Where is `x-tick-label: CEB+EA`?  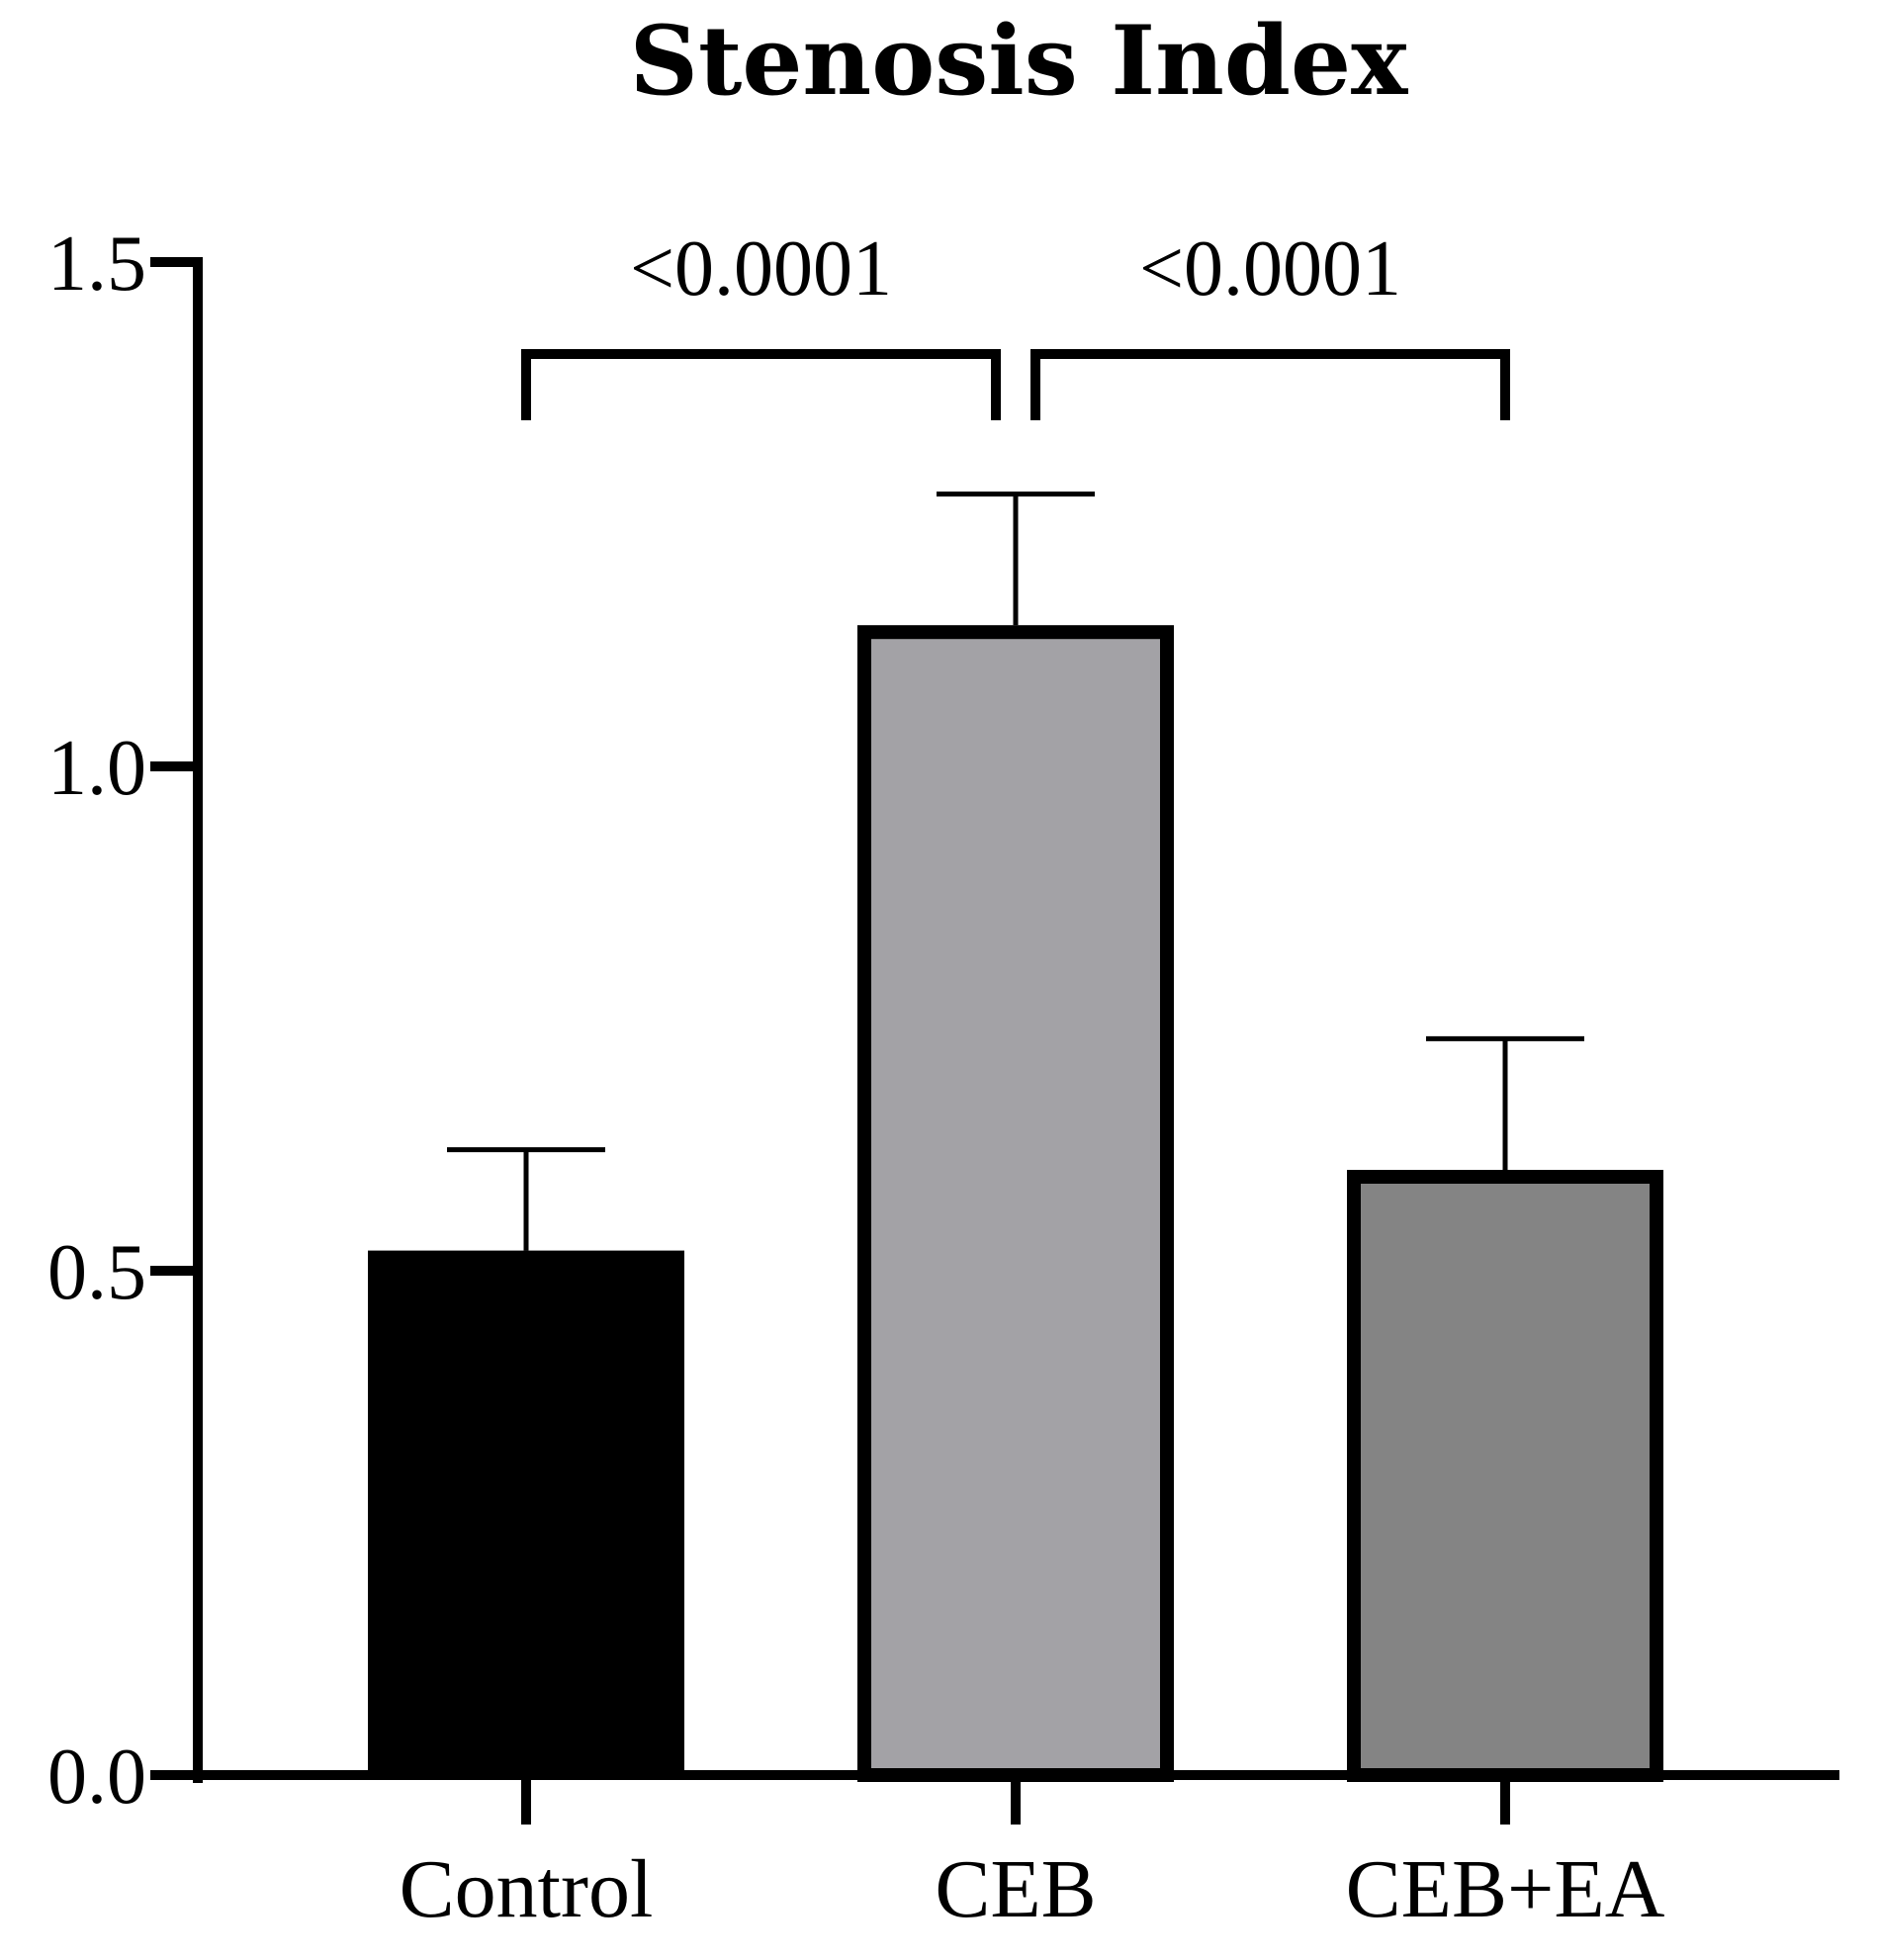
x-tick-label: CEB+EA is located at coordinates (1505, 1889).